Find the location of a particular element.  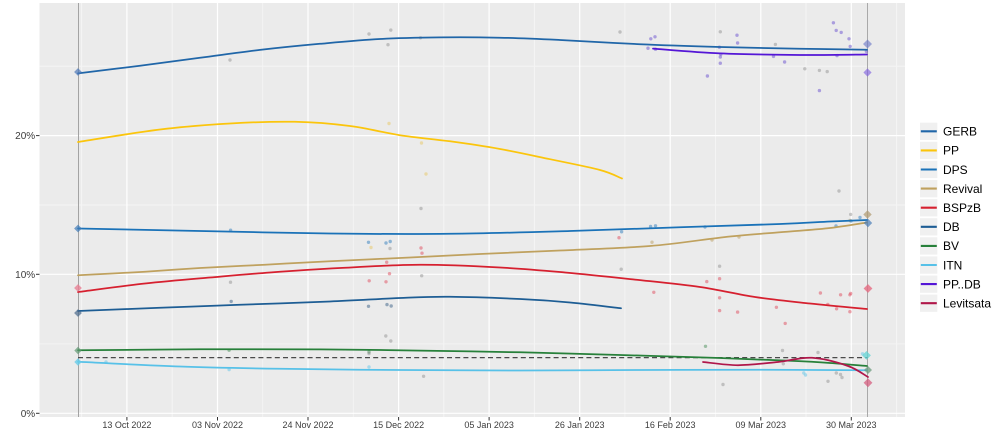

svg-text: PP..DB is located at coordinates (962, 284).